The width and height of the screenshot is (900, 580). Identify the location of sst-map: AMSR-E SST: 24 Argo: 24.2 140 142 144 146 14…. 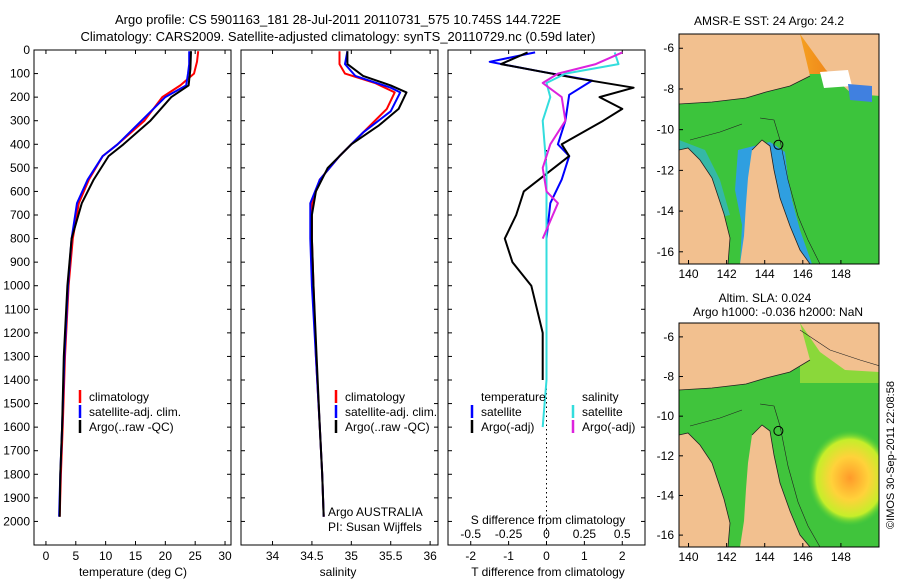
(768, 147).